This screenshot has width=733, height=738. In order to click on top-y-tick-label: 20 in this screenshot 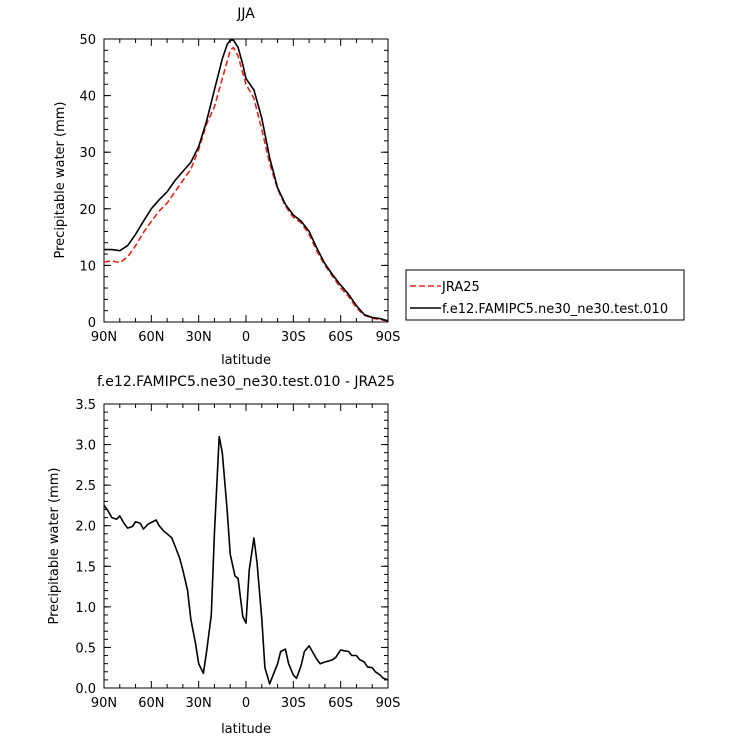, I will do `click(87, 210)`.